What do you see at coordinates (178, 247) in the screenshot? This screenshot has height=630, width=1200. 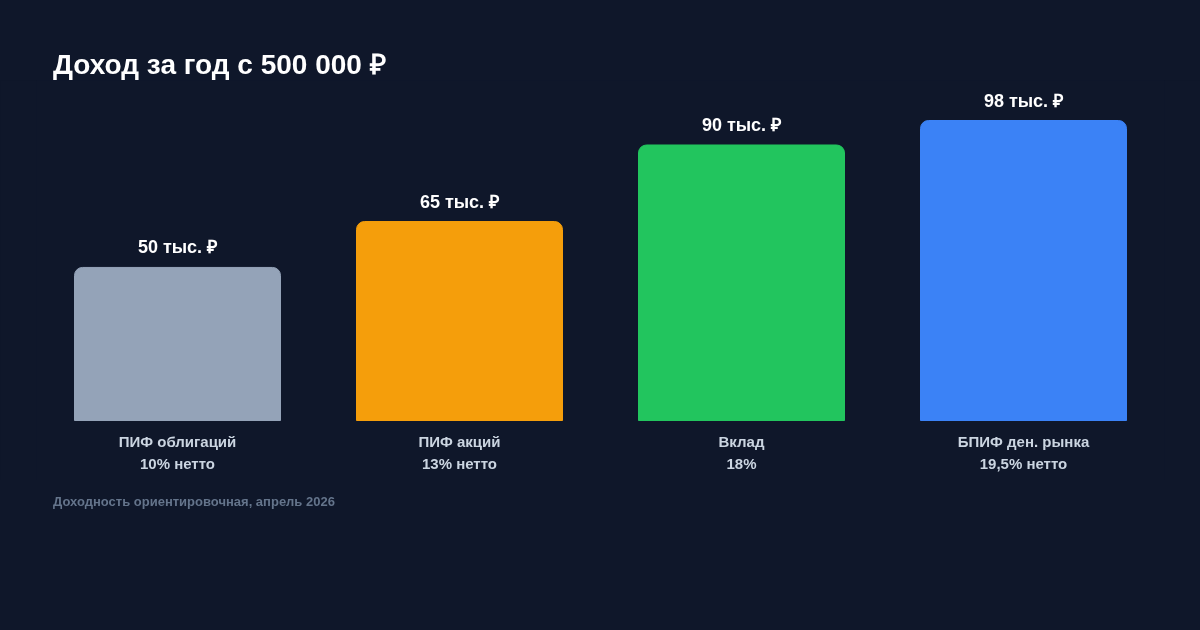 I see `data-label: 50 тыс. ₽` at bounding box center [178, 247].